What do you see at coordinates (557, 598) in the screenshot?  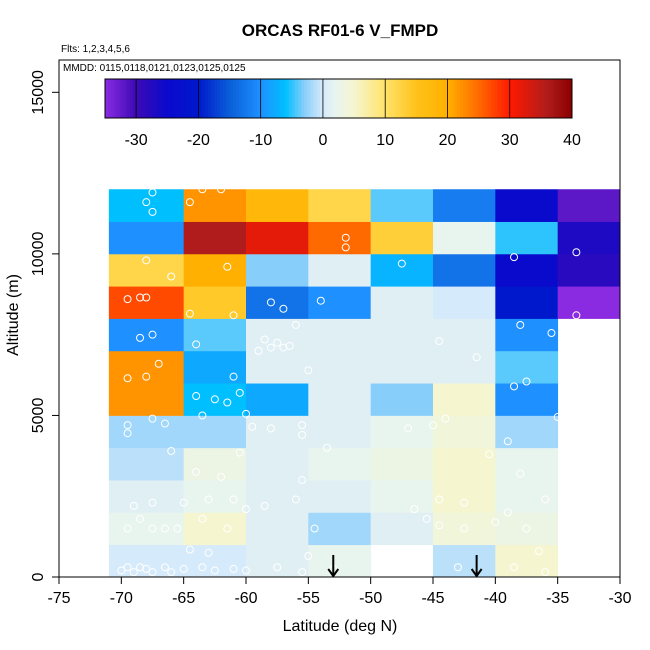 I see `x-tick-label: -35` at bounding box center [557, 598].